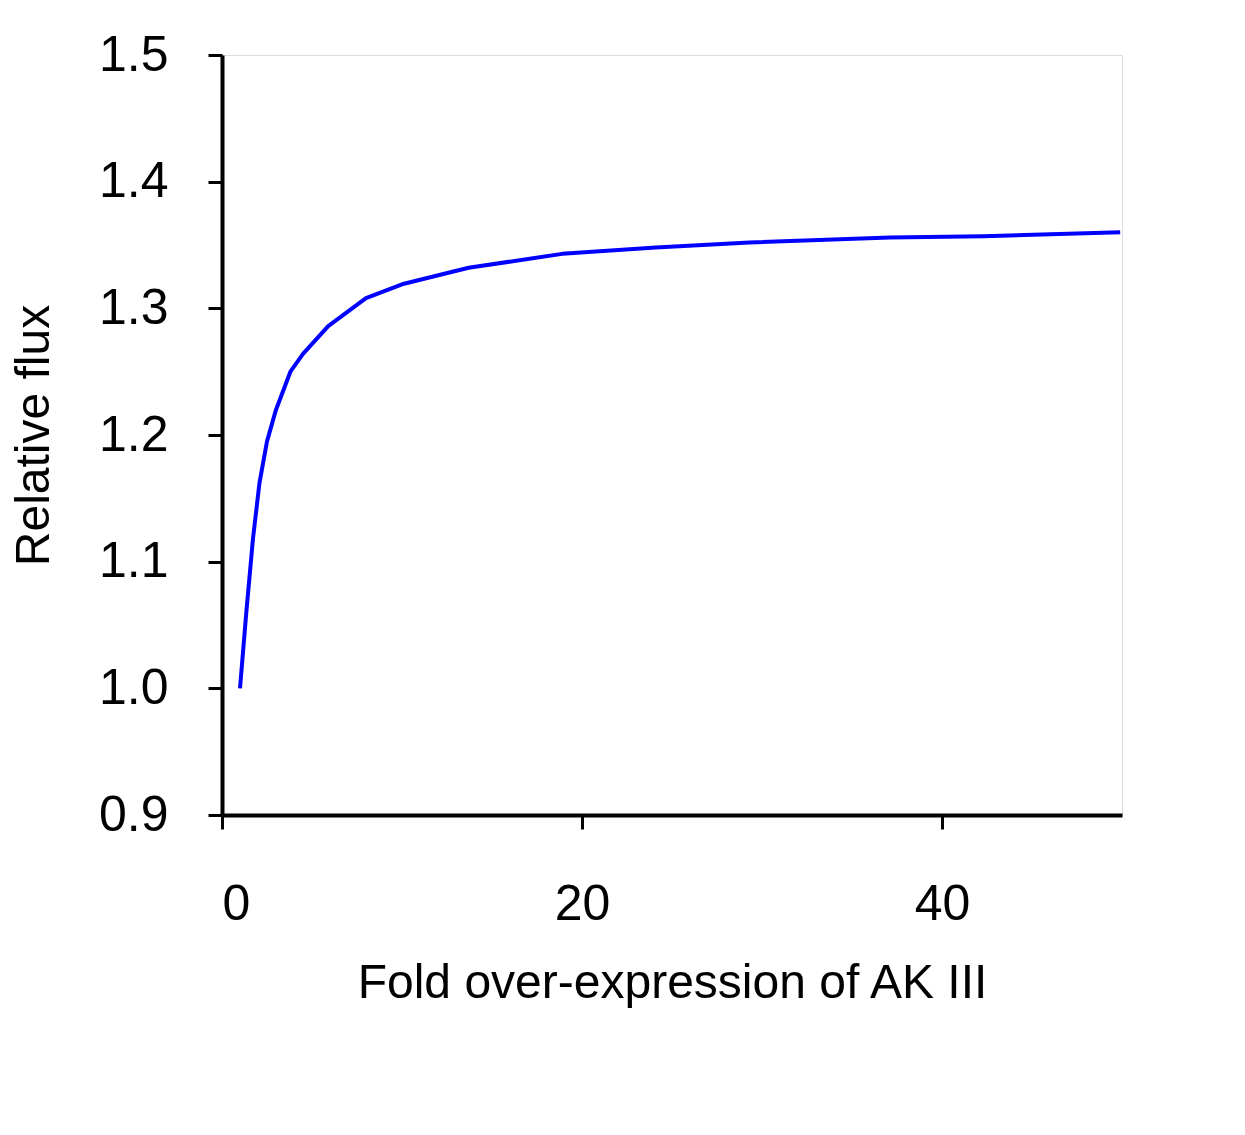 This screenshot has width=1245, height=1135. Describe the element at coordinates (942, 902) in the screenshot. I see `x-tick-label: 40` at that location.